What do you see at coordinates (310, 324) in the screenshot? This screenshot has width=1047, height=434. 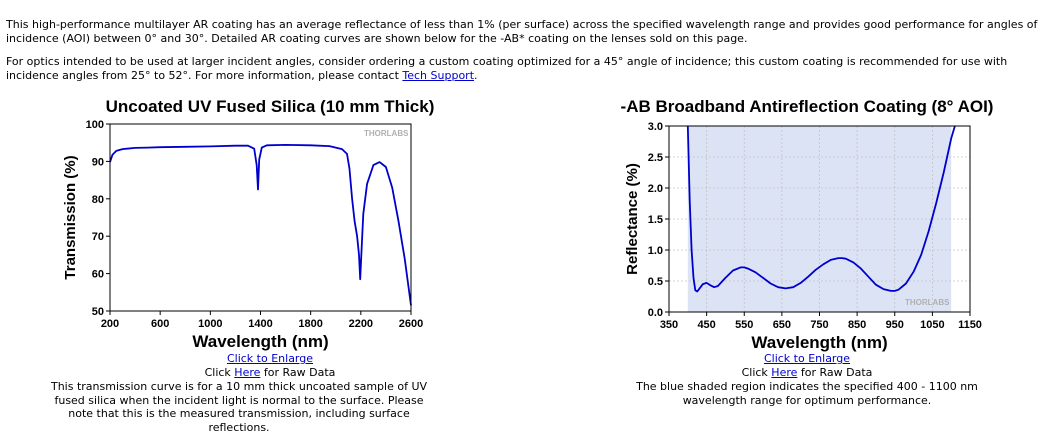 I see `x-tick-label: 1800` at bounding box center [310, 324].